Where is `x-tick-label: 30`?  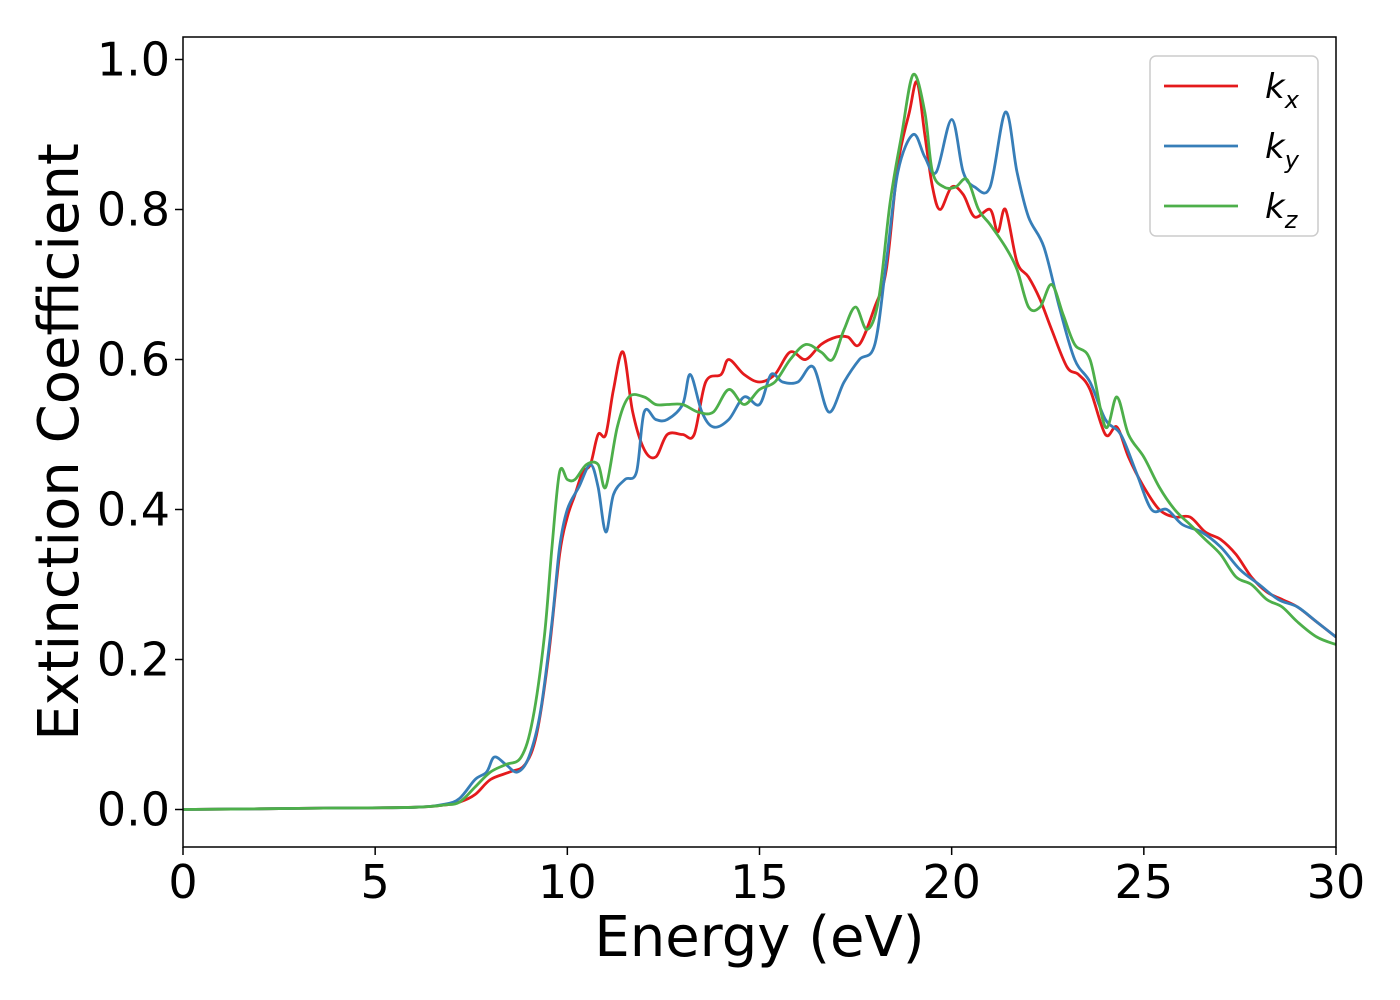
x-tick-label: 30 is located at coordinates (1336, 882).